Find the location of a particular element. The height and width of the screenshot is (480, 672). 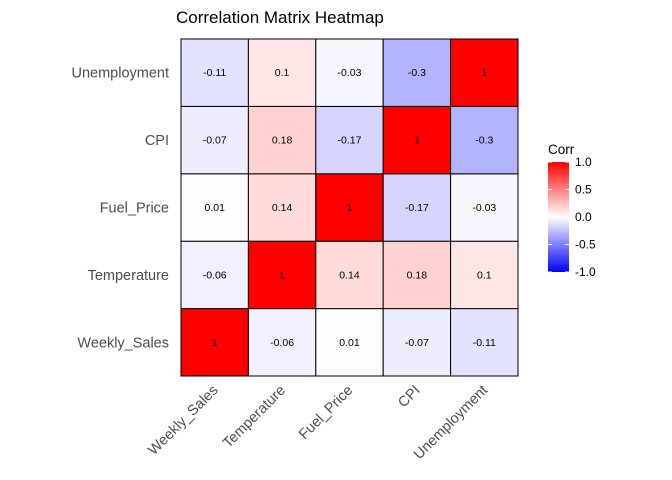

legend-tick-label: 1.0 is located at coordinates (583, 162).